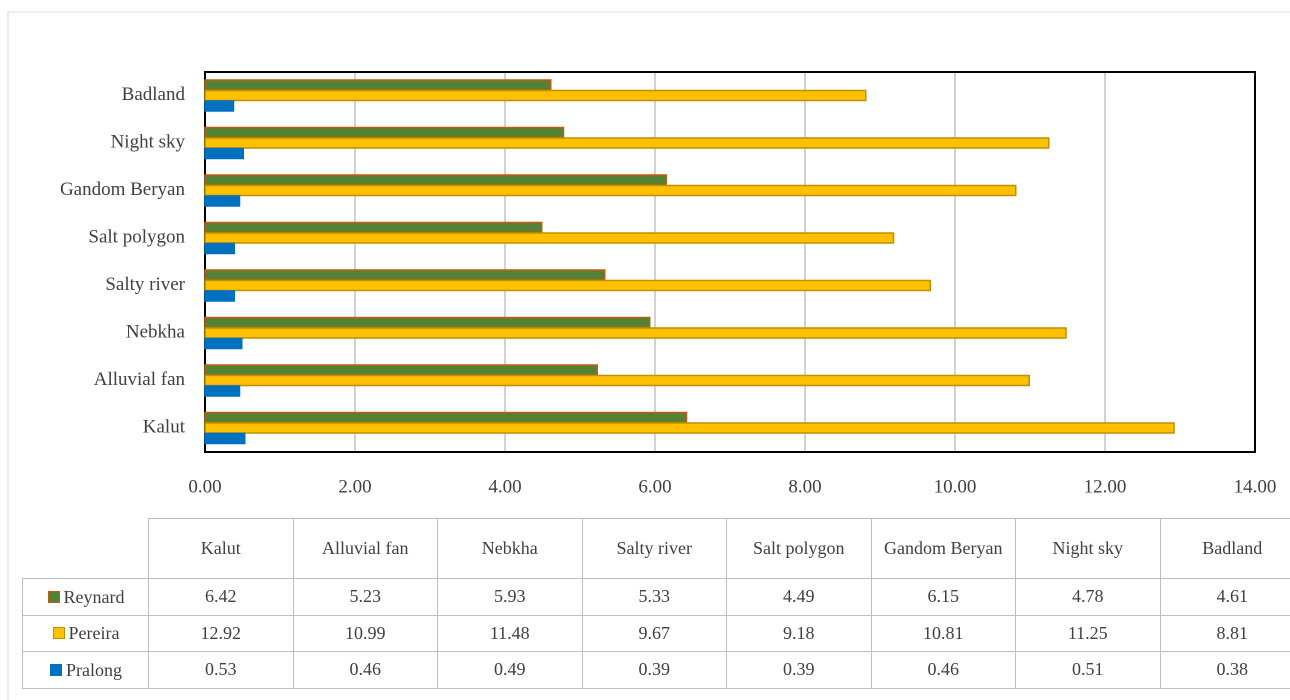  I want to click on table-value: 0.51, so click(1088, 670).